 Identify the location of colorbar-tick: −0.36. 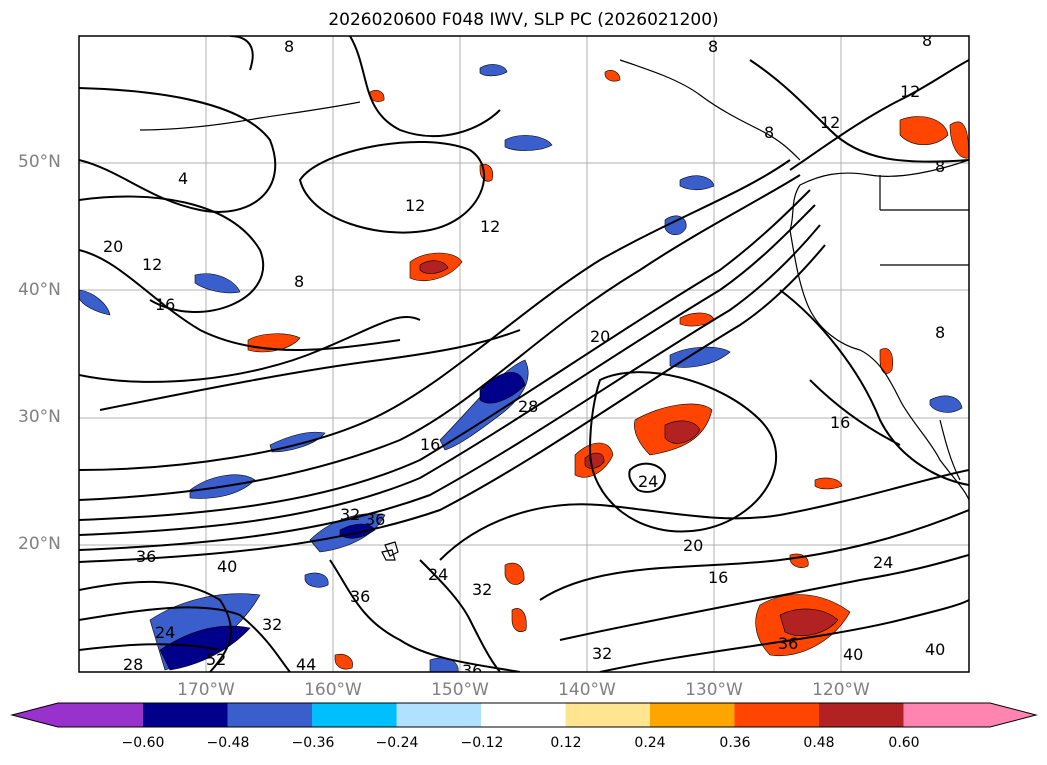
(313, 743).